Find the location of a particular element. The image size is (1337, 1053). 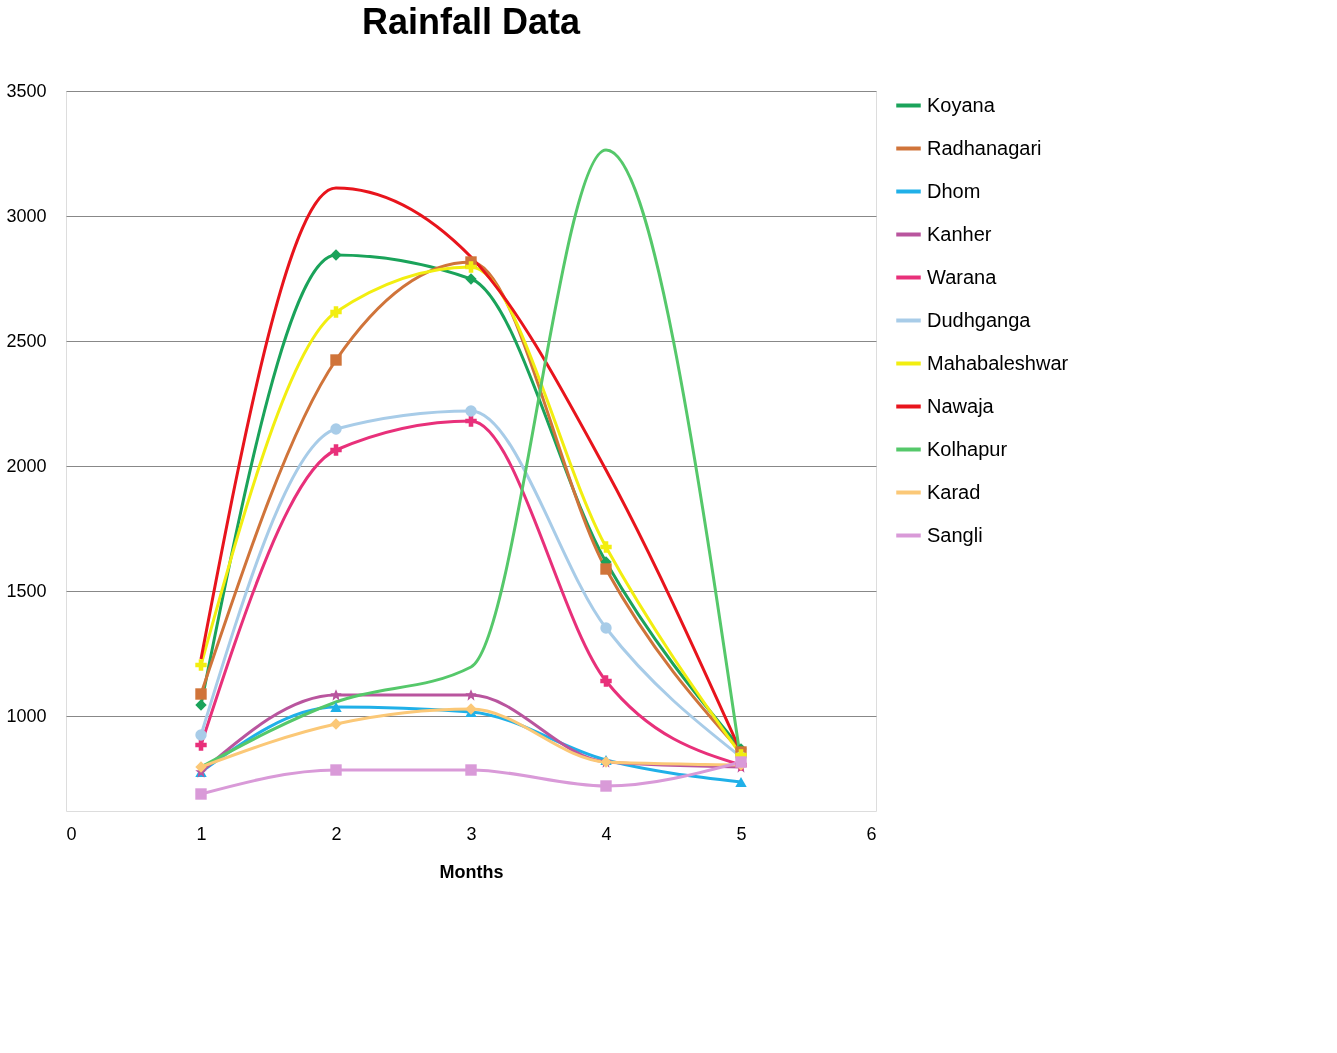

legend-label: Nawaja is located at coordinates (961, 405).